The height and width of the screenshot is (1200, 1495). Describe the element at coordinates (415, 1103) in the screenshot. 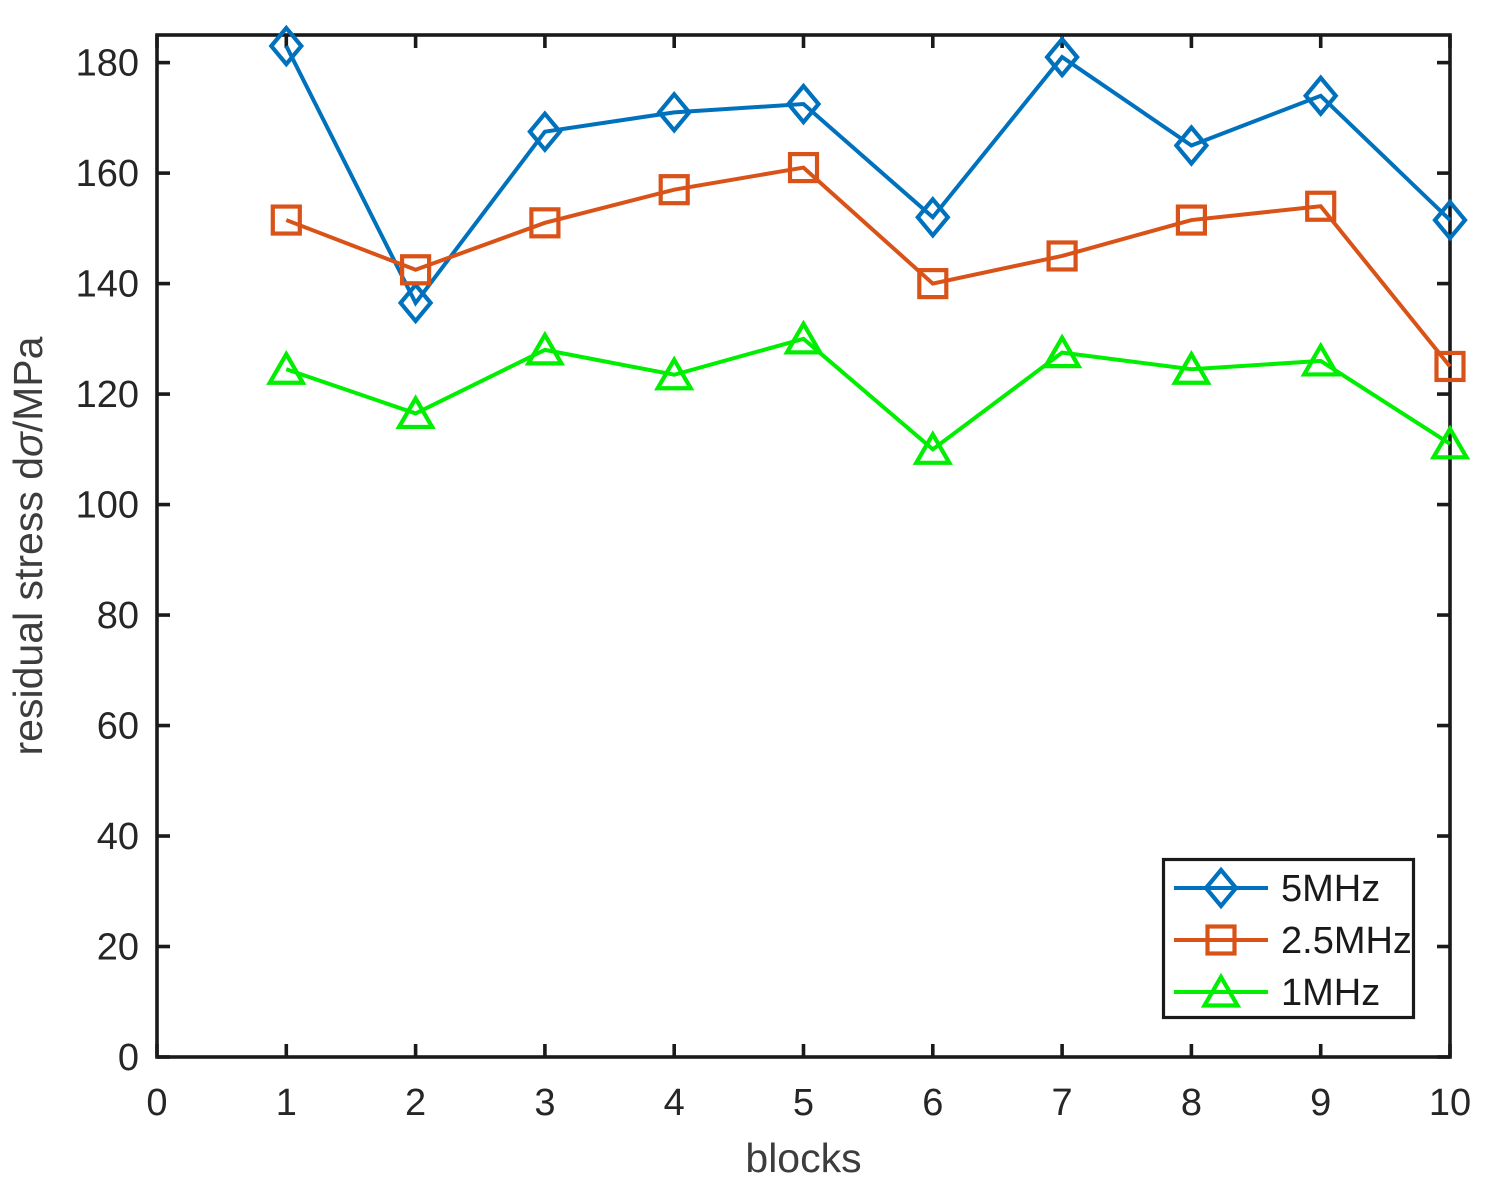

I see `x-tick-label: 2` at that location.